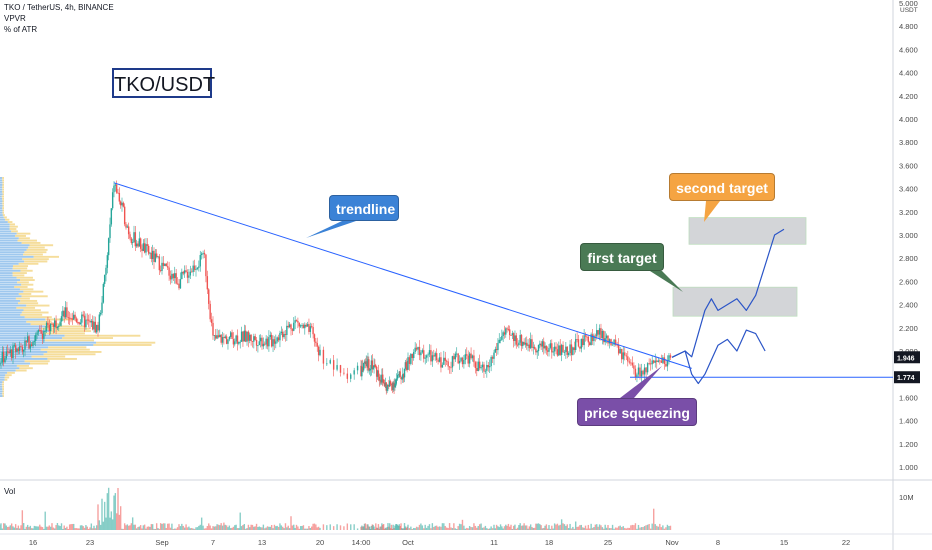 This screenshot has width=932, height=550. Describe the element at coordinates (262, 542) in the screenshot. I see `time-tick-label: 13` at that location.